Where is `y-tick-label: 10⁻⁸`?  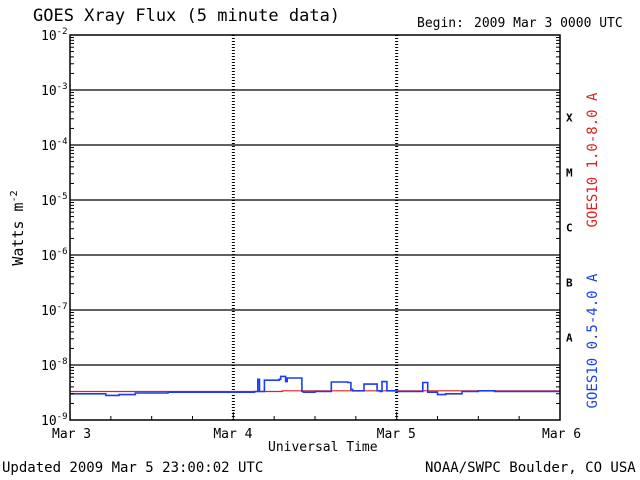
y-tick-label: 10⁻⁸ is located at coordinates (54, 365).